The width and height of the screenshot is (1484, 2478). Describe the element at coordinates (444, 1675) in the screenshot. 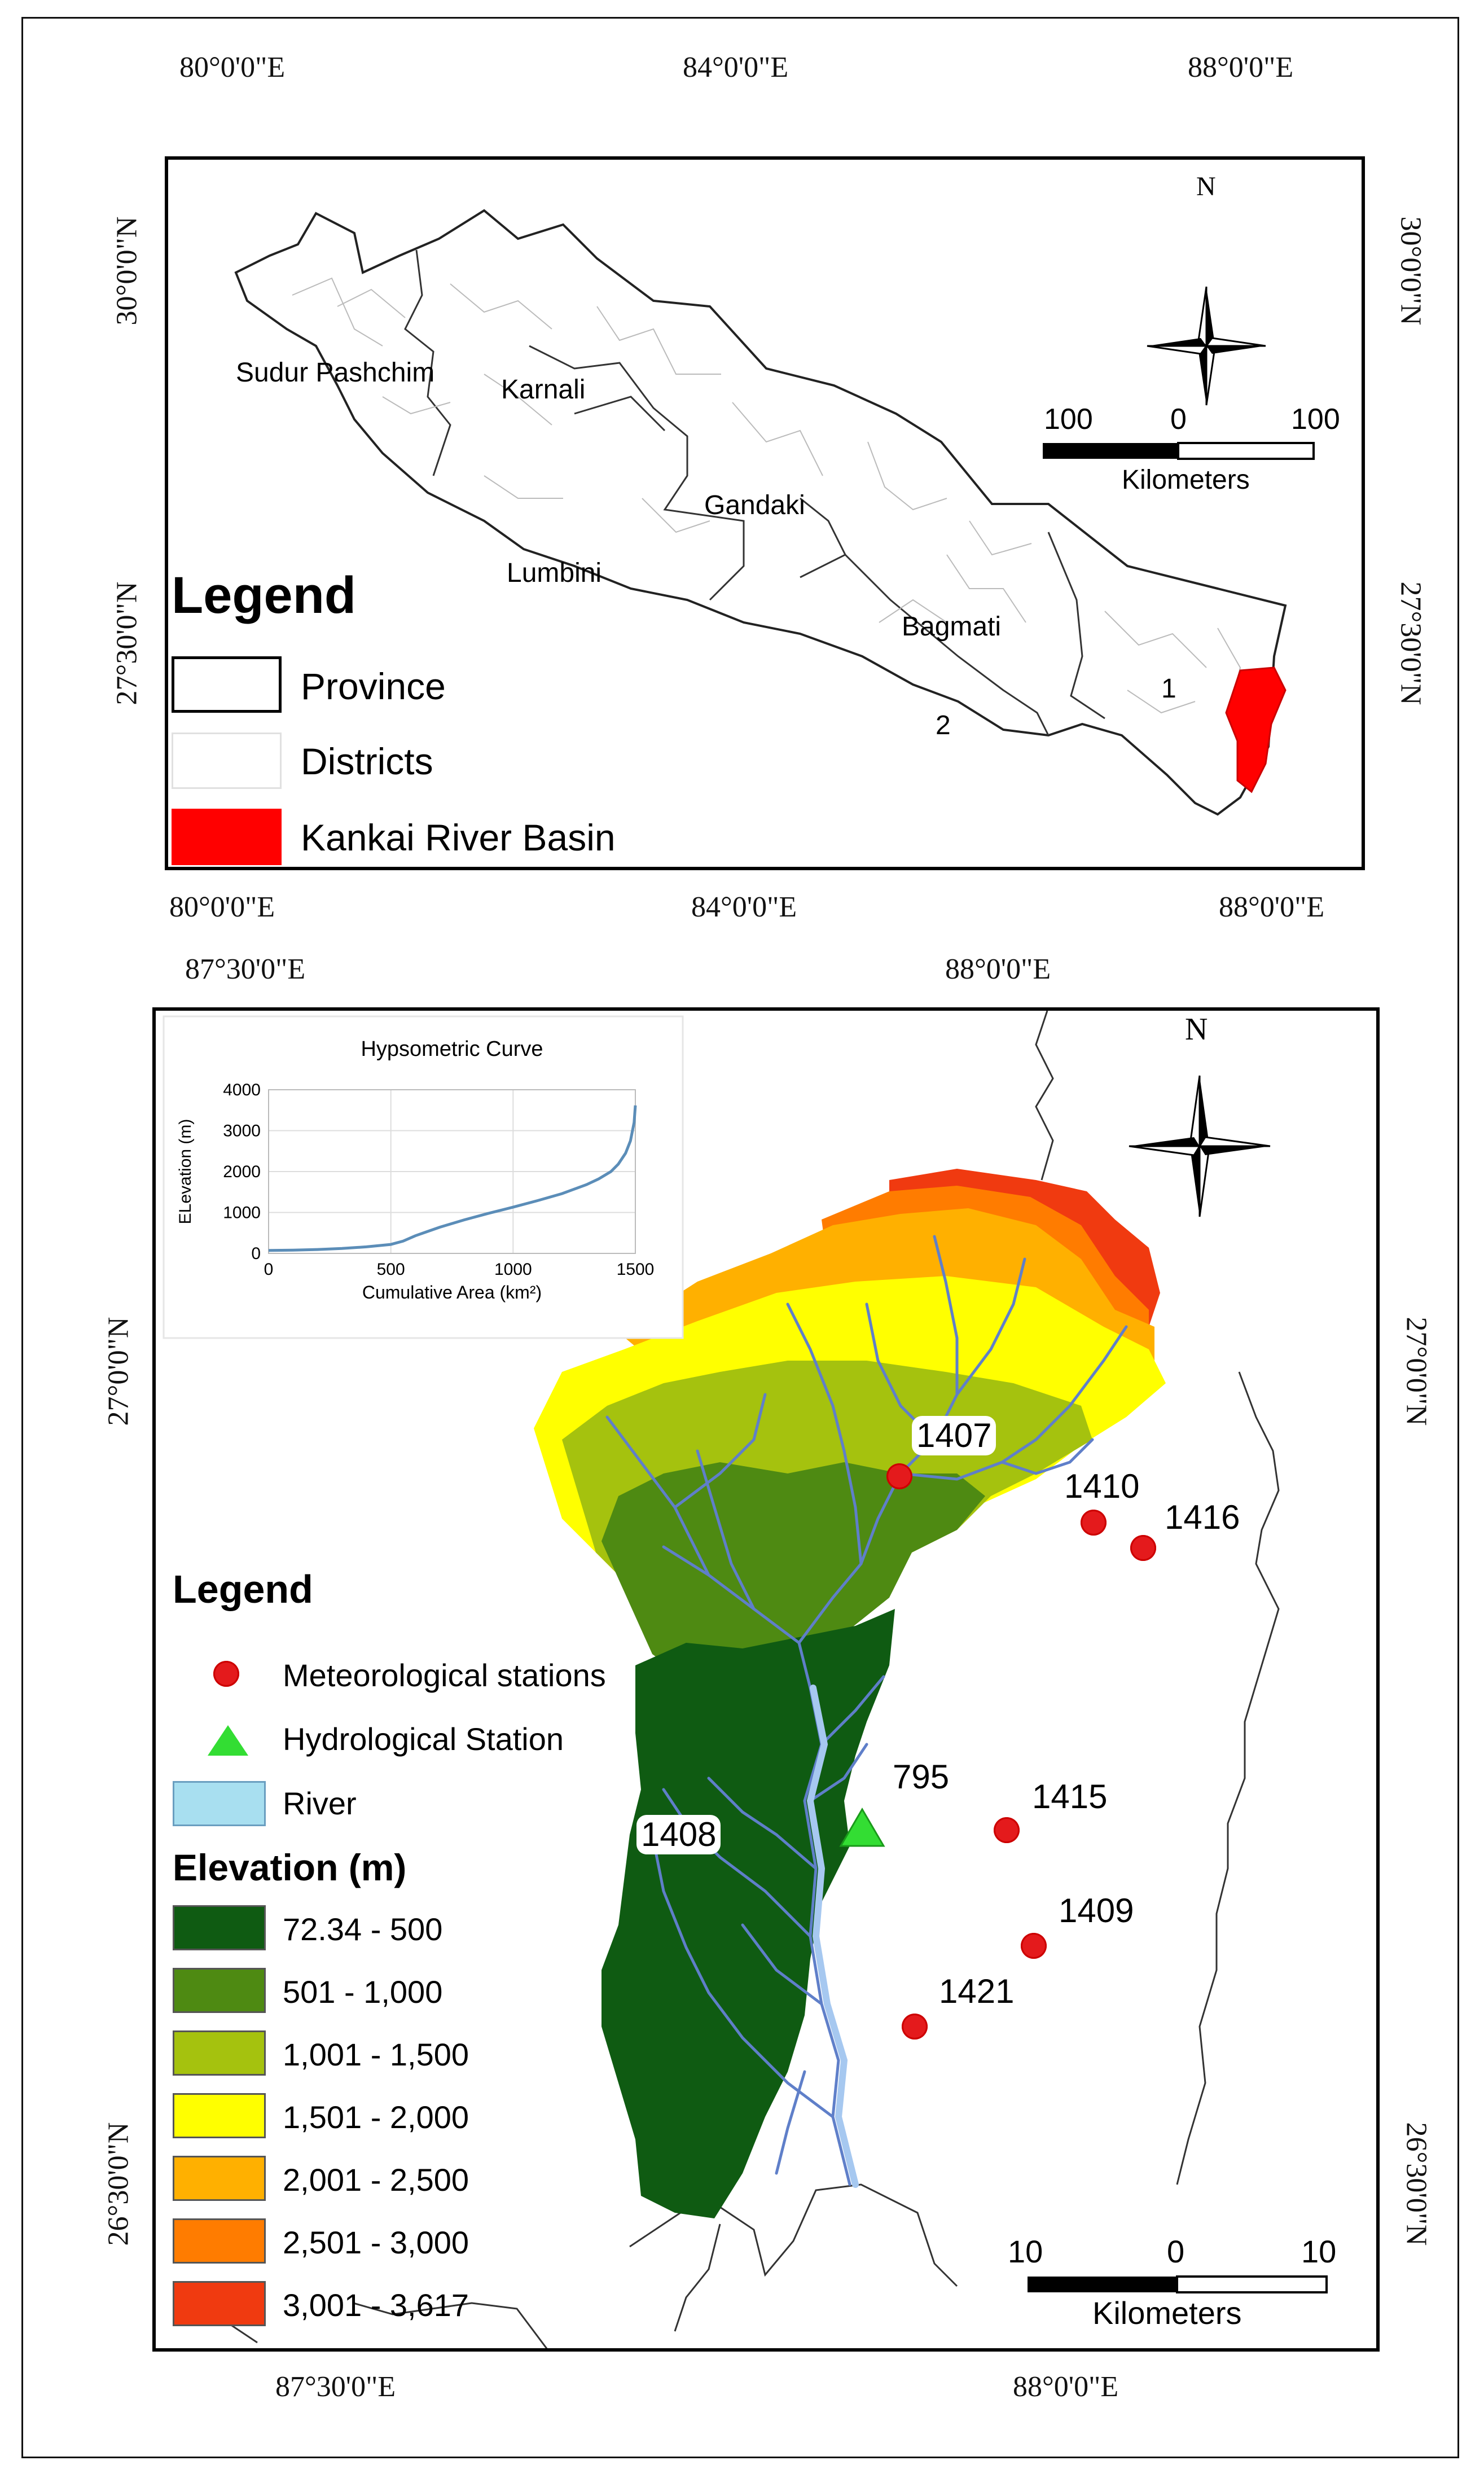

I see `legend-met-label: Meteorological stations` at that location.